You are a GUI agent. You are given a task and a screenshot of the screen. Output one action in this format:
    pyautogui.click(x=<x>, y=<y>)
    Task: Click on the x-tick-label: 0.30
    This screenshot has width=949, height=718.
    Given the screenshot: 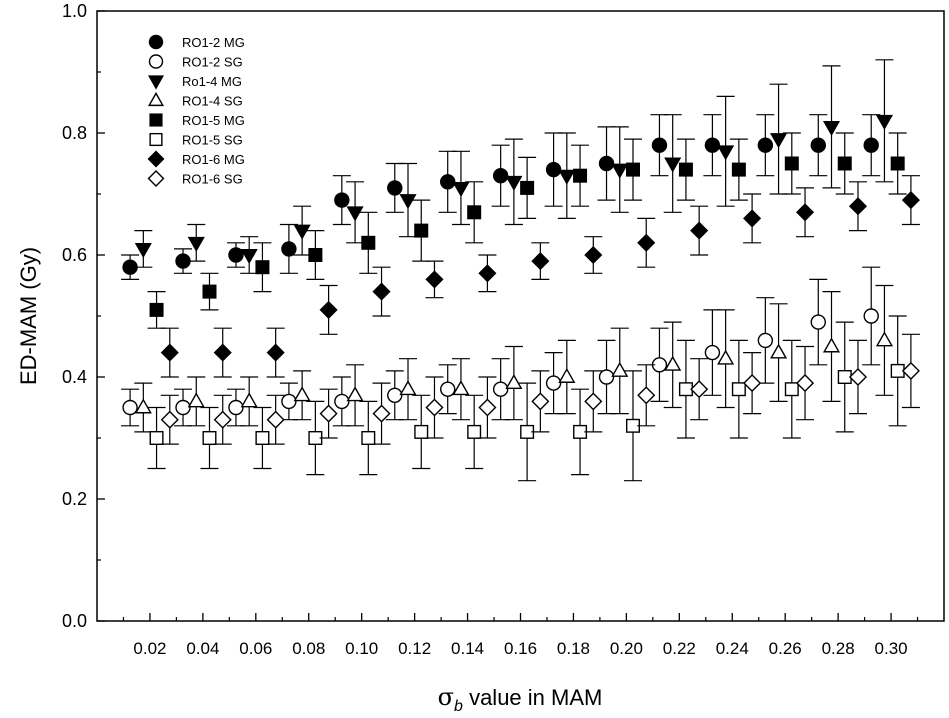 What is the action you would take?
    pyautogui.click(x=891, y=648)
    